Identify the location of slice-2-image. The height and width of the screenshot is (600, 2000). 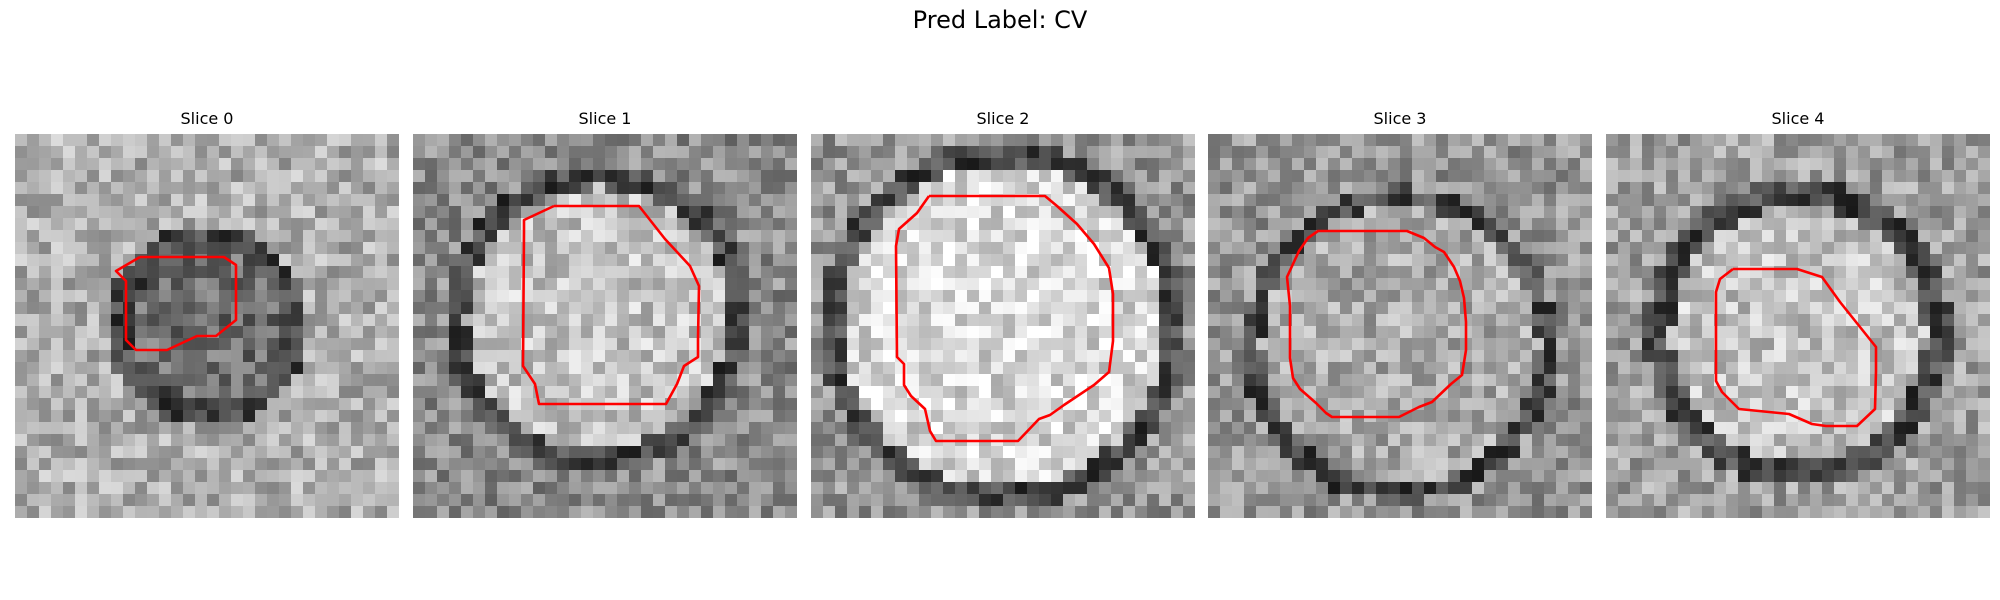
(1003, 326).